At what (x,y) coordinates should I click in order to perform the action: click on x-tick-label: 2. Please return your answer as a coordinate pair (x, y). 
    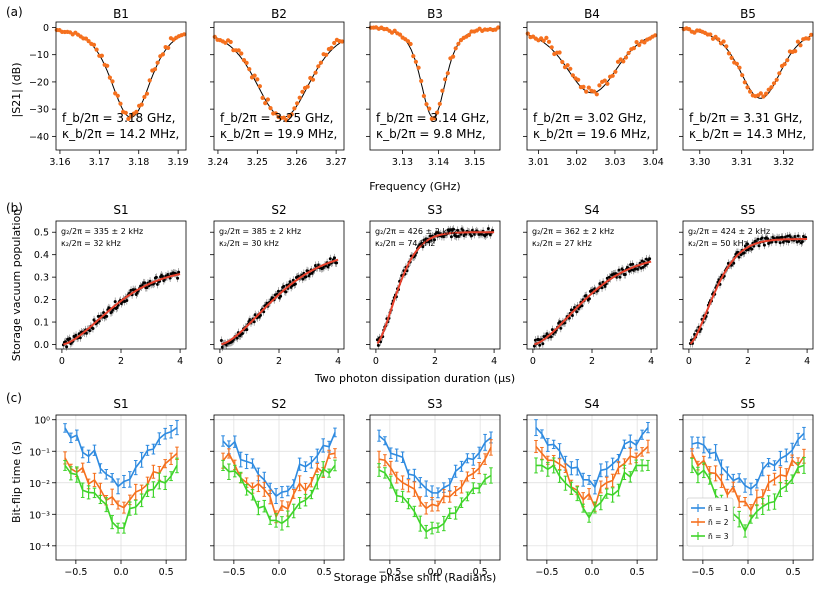
    Looking at the image, I should click on (121, 361).